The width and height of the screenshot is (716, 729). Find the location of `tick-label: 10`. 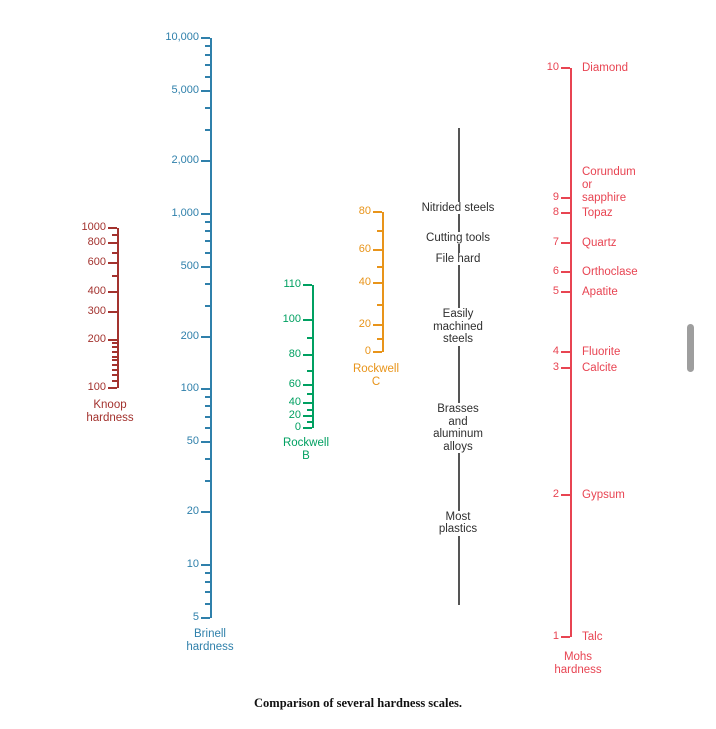

tick-label: 10 is located at coordinates (552, 67).